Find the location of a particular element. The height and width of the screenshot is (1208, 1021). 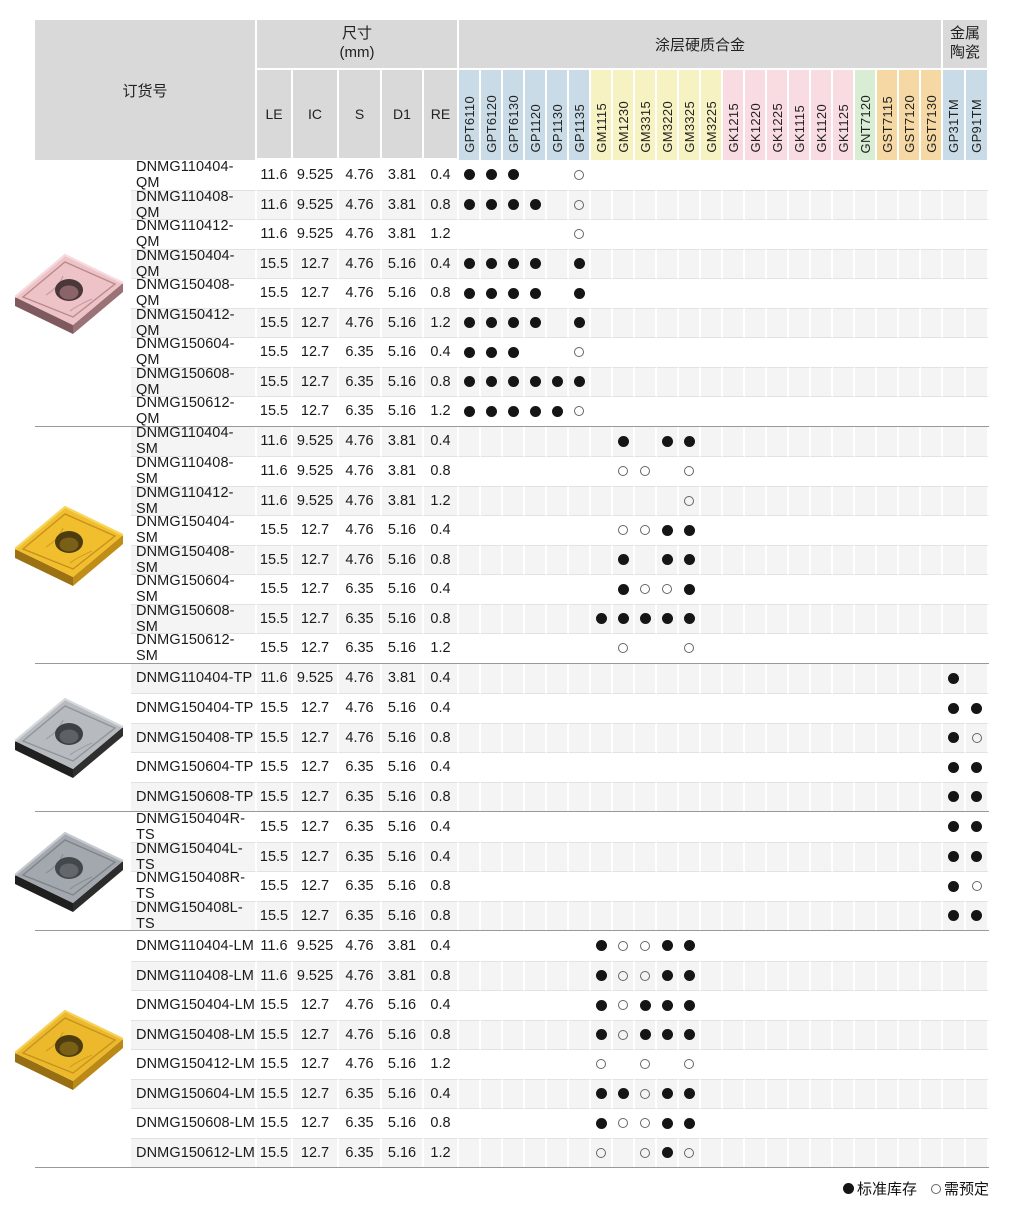

table-row: DNMG110412-QM 11.6 9.525 4.76 3.81 1.2 is located at coordinates (512, 234).